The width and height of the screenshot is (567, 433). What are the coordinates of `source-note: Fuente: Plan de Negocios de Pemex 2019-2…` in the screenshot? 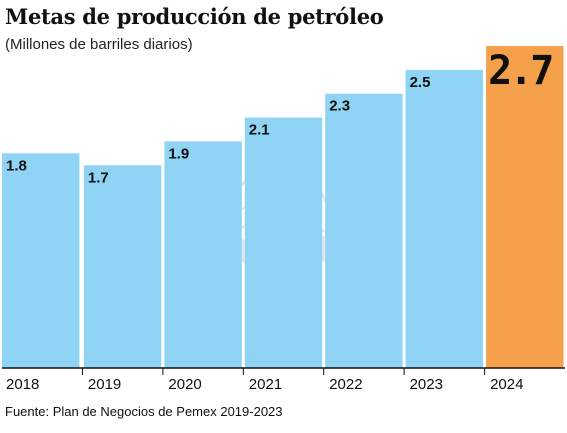 It's located at (144, 411).